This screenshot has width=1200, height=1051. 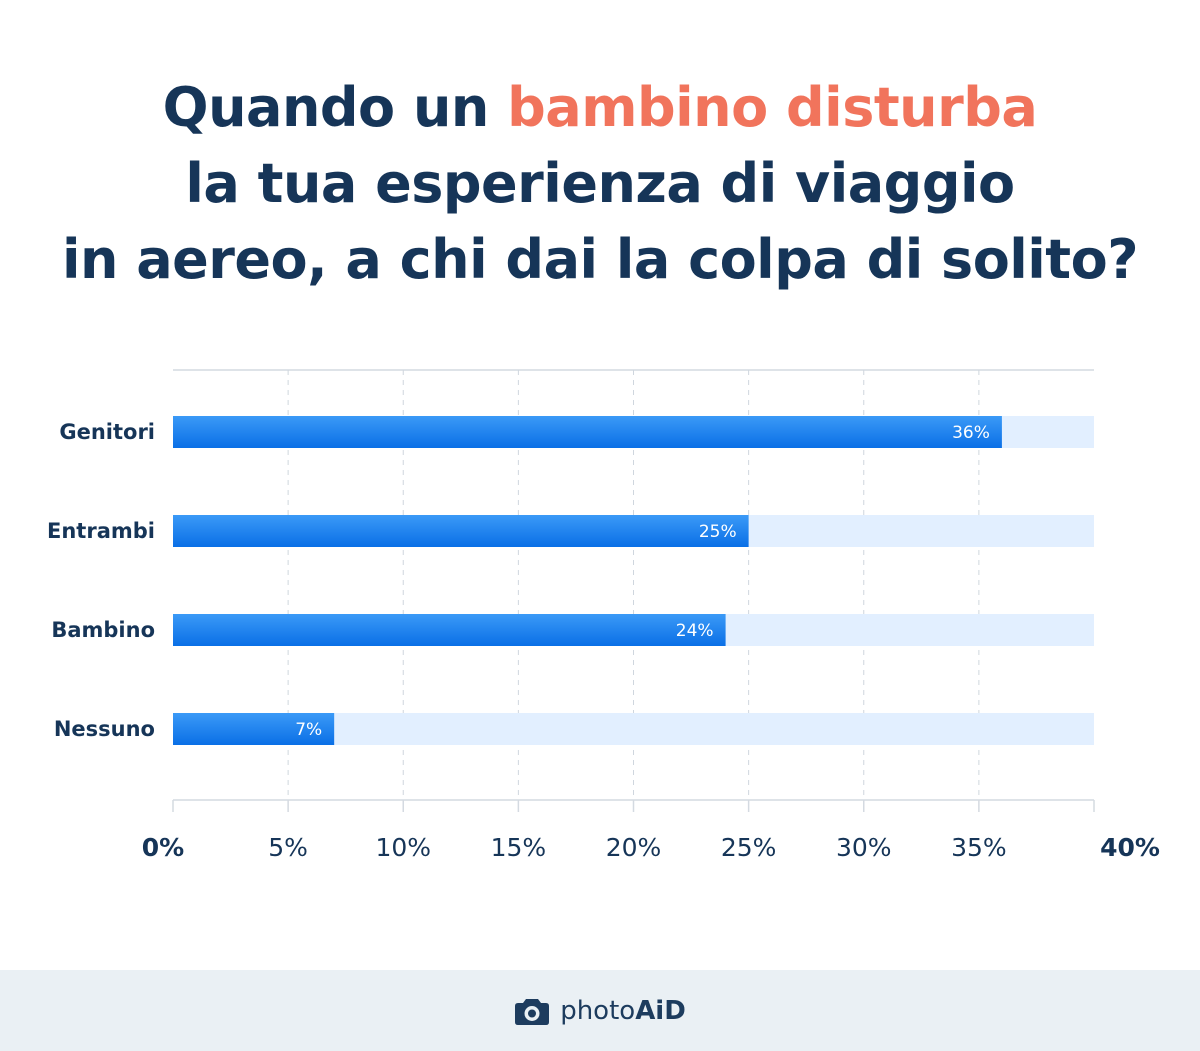 What do you see at coordinates (864, 847) in the screenshot?
I see `x-tick-label: 30%` at bounding box center [864, 847].